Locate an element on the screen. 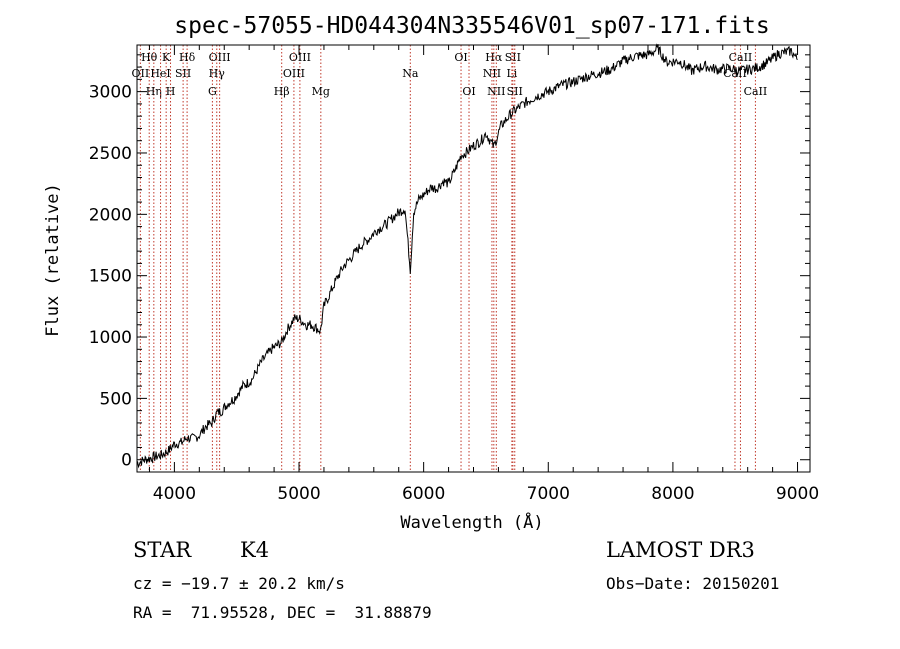 This screenshot has width=900, height=649. line-label: Li is located at coordinates (511, 73).